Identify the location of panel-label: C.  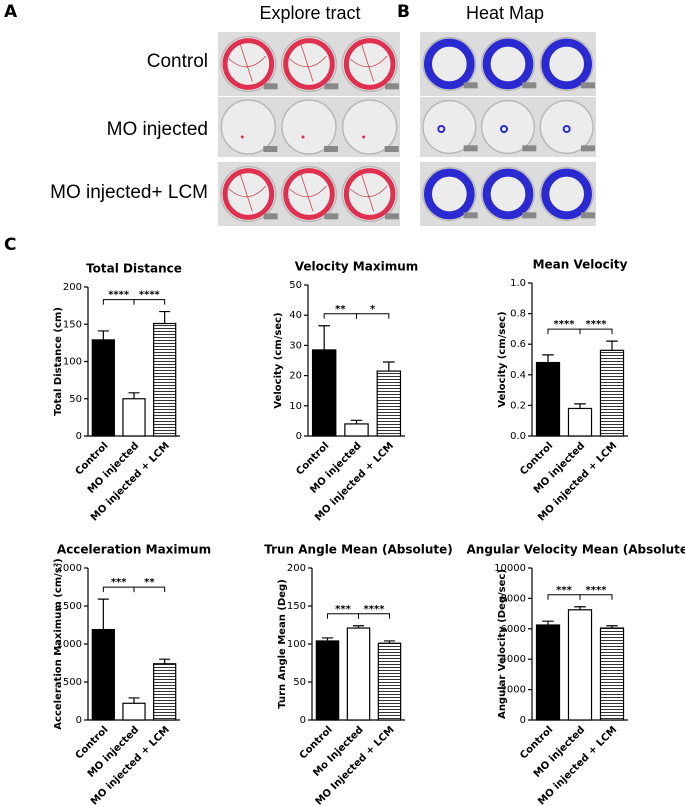
(10, 245).